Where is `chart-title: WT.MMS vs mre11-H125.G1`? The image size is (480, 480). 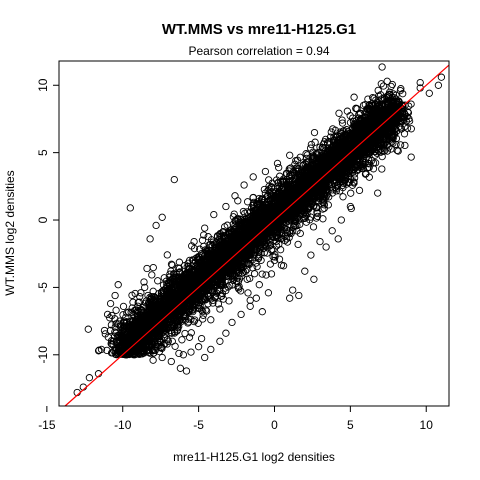
chart-title: WT.MMS vs mre11-H125.G1 is located at coordinates (259, 29).